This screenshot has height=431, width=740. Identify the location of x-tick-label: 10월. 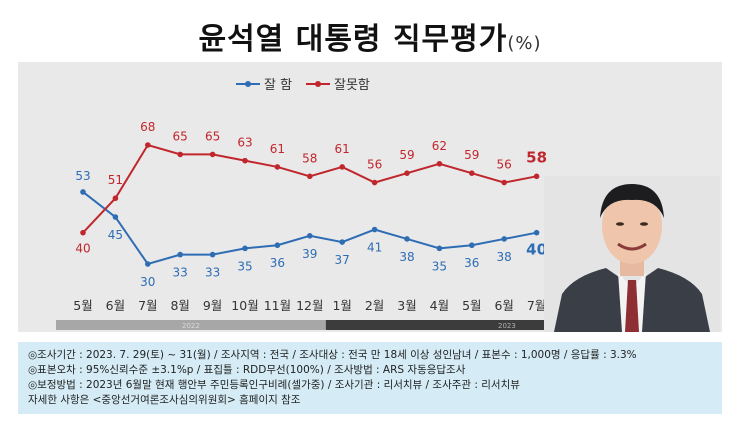
(244, 305).